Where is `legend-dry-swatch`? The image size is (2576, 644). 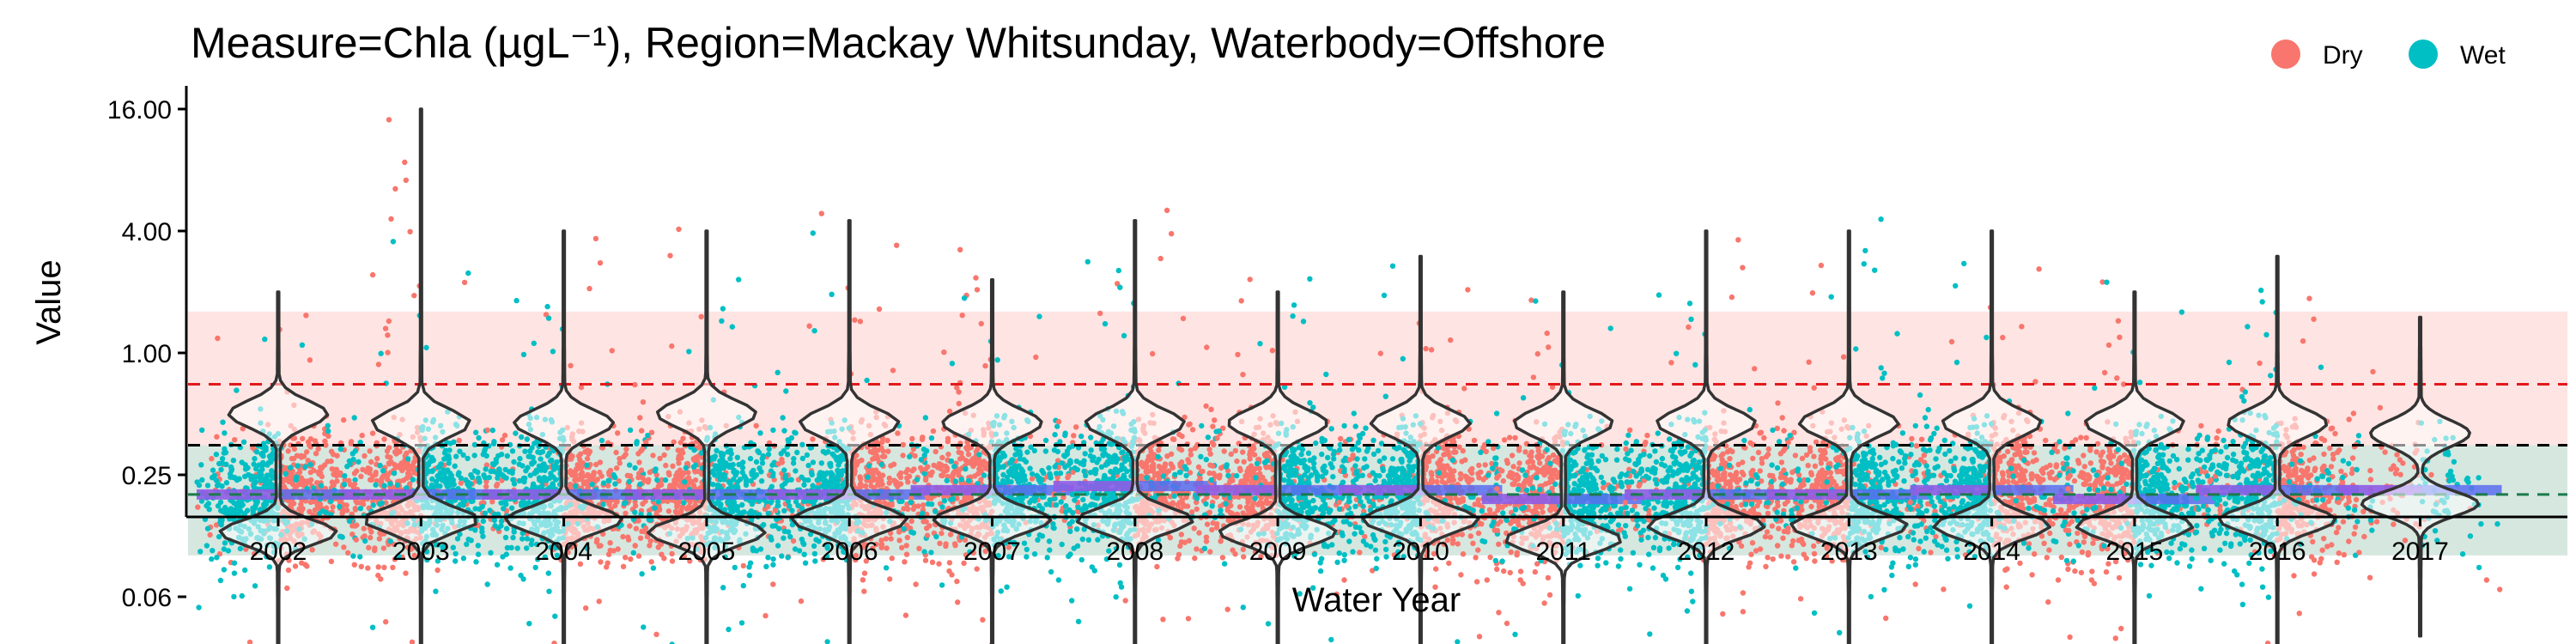
legend-dry-swatch is located at coordinates (2285, 54).